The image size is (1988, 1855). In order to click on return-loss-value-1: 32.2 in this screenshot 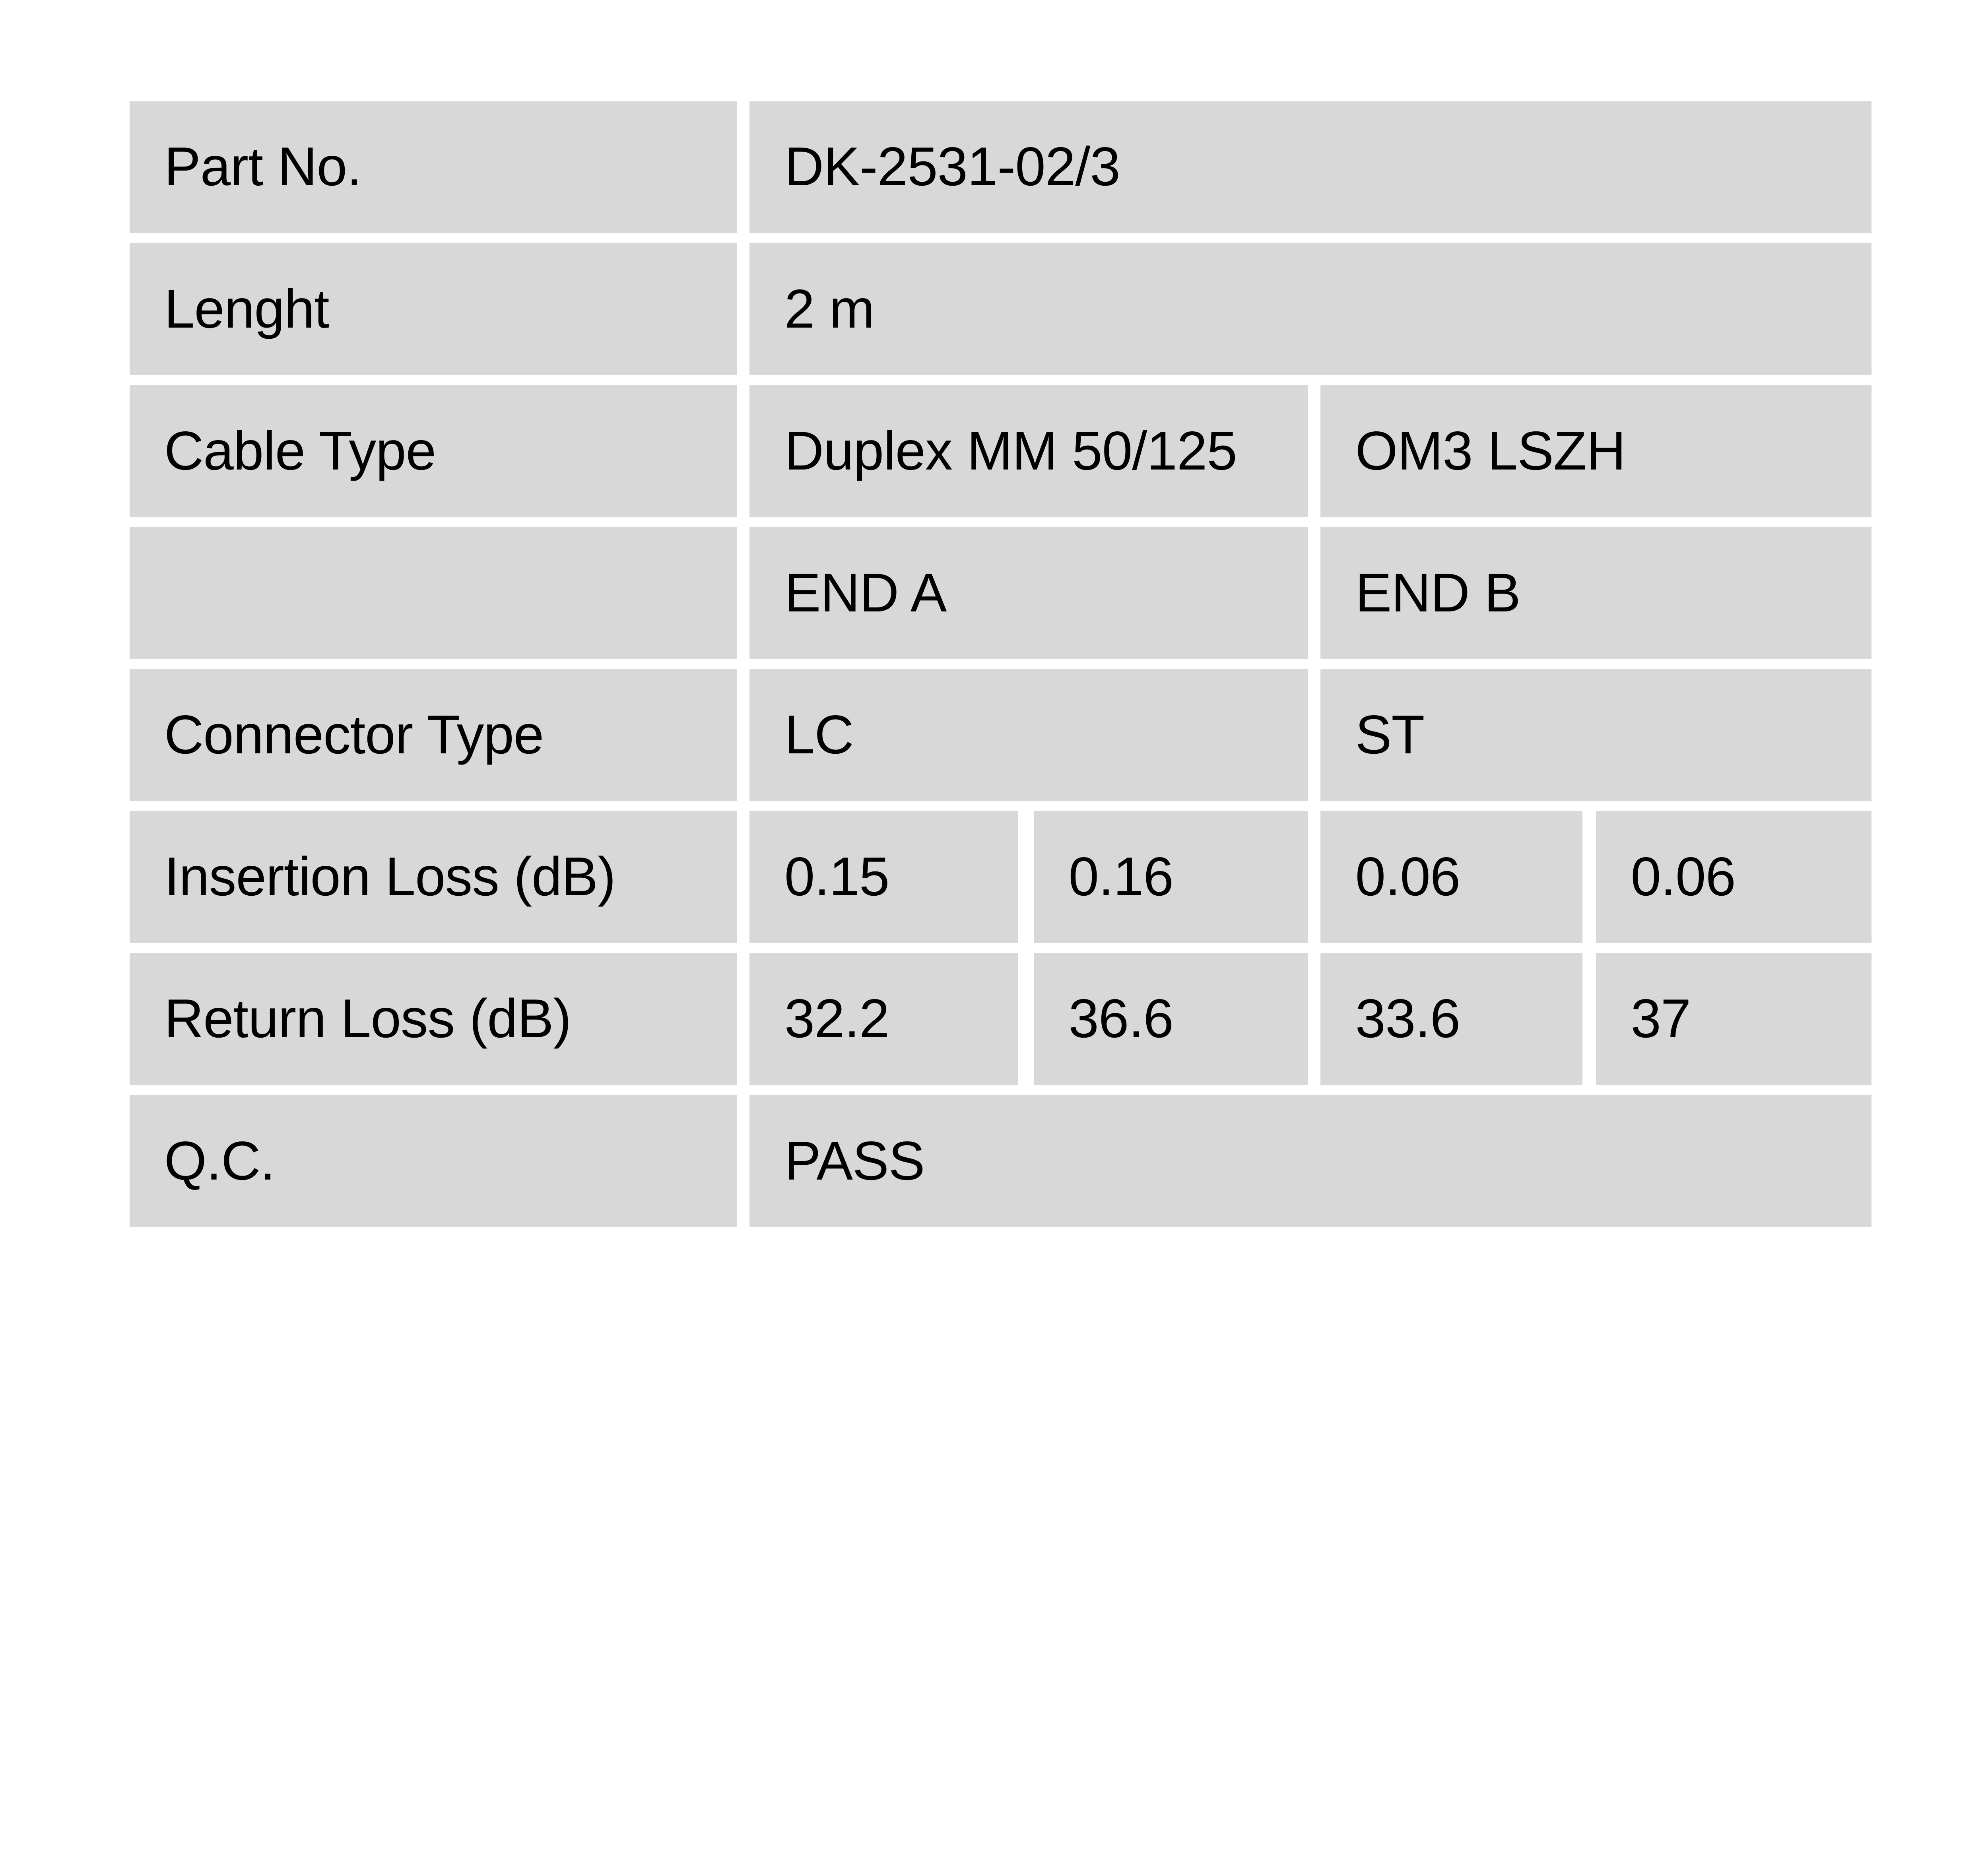, I will do `click(883, 1019)`.